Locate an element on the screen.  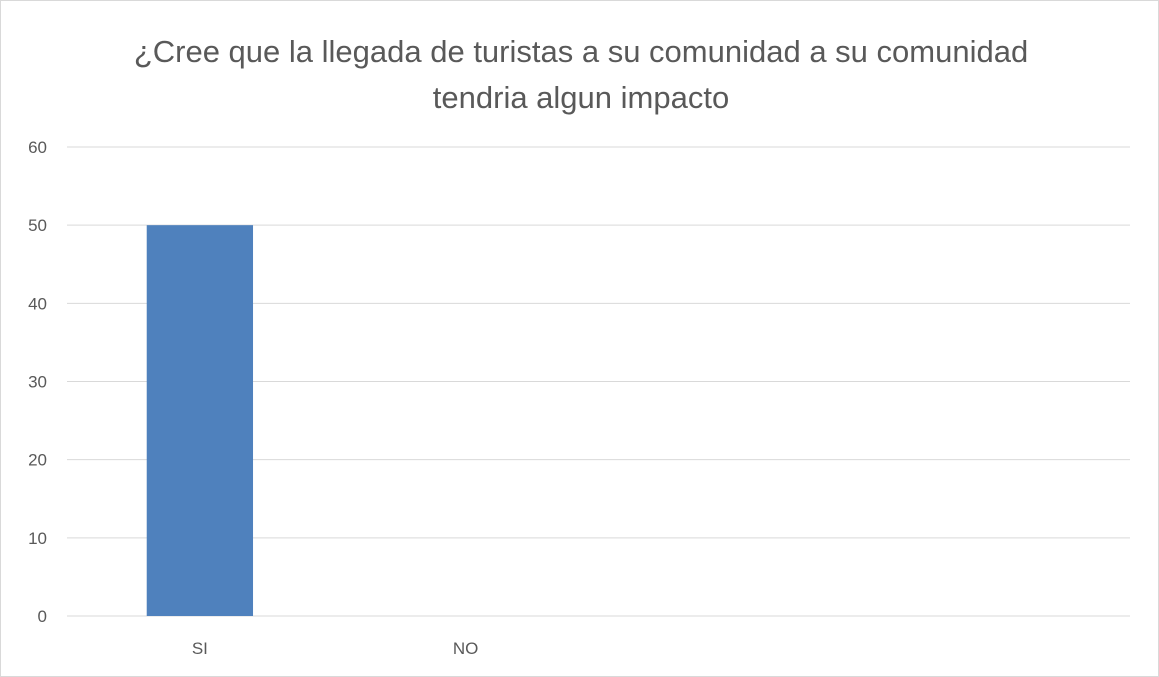
bars is located at coordinates (200, 420).